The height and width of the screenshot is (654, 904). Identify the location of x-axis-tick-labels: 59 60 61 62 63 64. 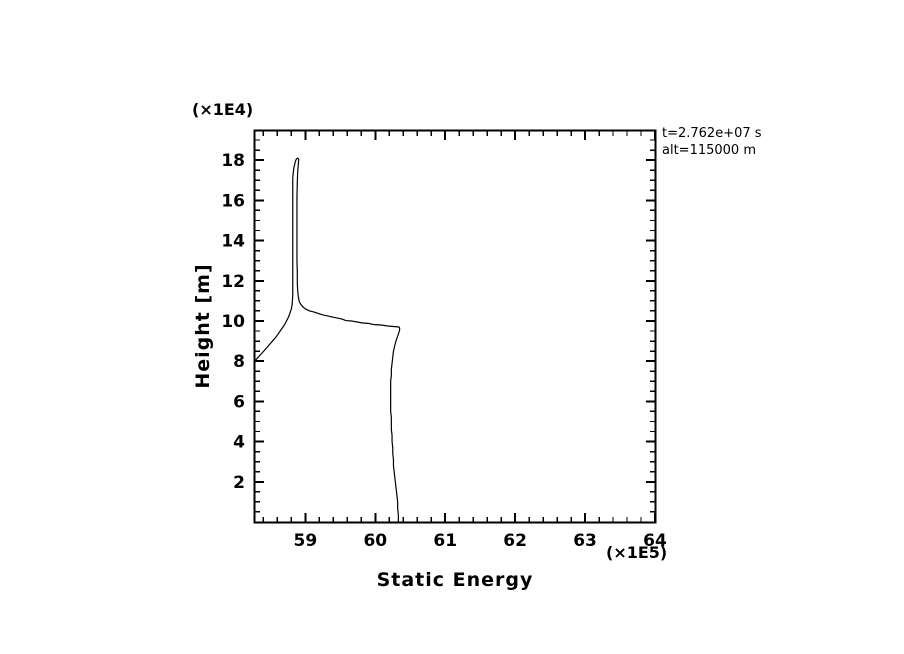
(480, 541).